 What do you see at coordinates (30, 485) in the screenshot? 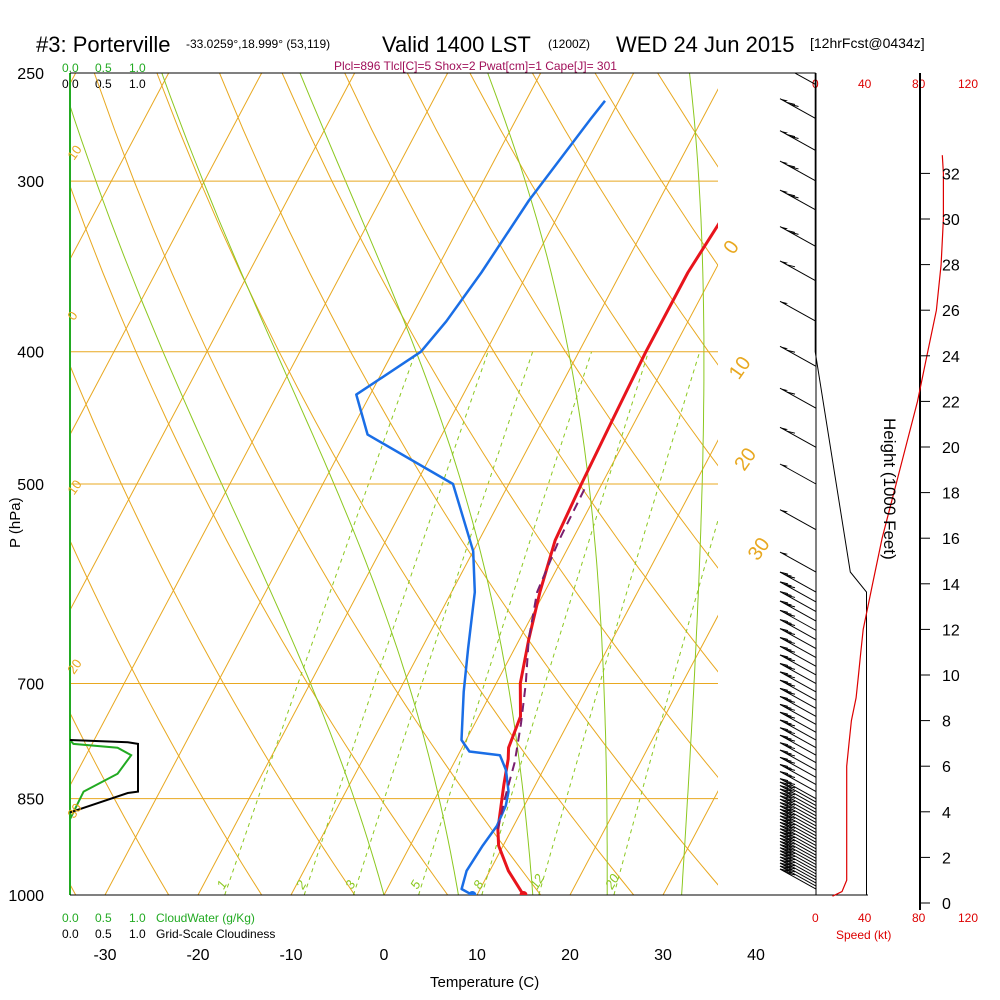
I see `pressure-tick-label: 500` at bounding box center [30, 485].